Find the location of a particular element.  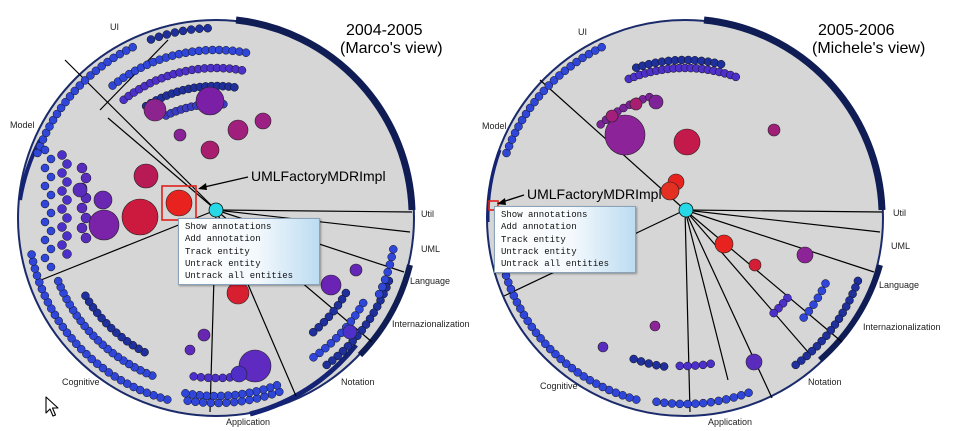

menu-item-track-entity: Track entity is located at coordinates (533, 239).